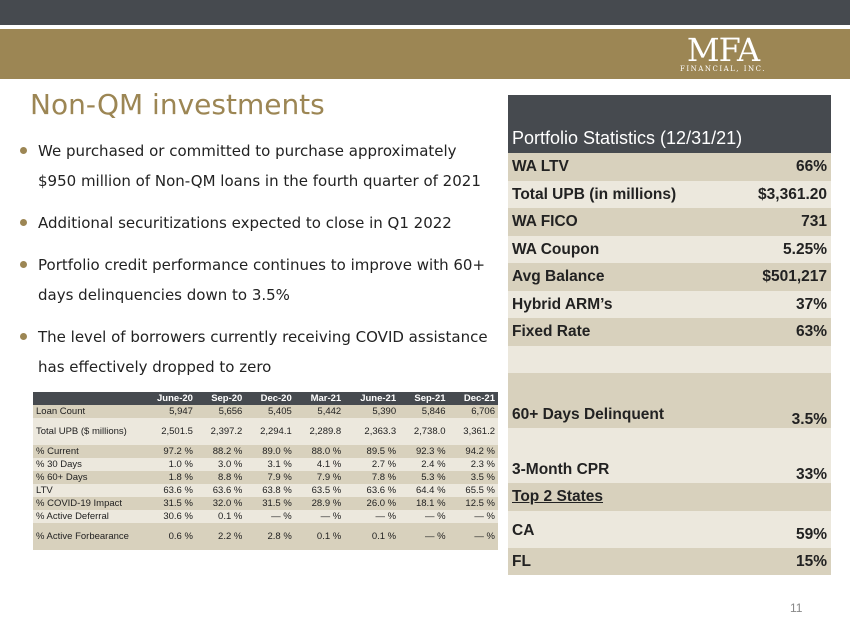 The image size is (850, 638). I want to click on table-cell: 7.8 %, so click(372, 477).